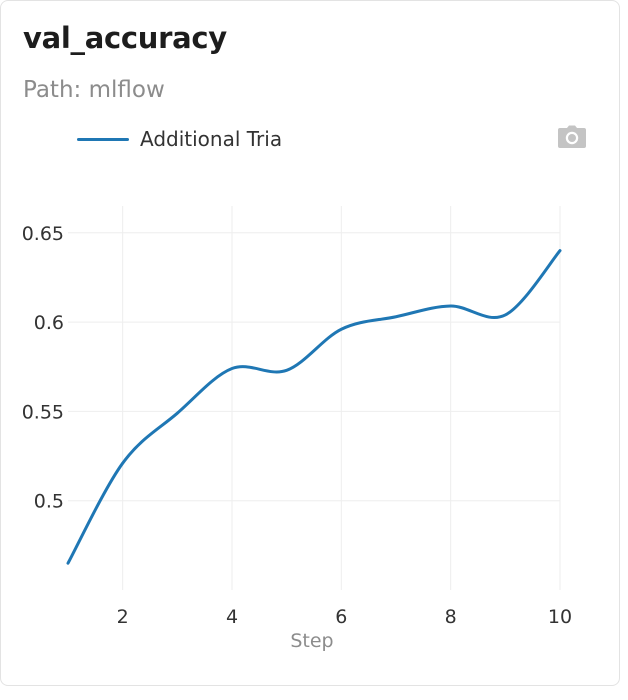  What do you see at coordinates (123, 617) in the screenshot?
I see `x-tick-label: 2` at bounding box center [123, 617].